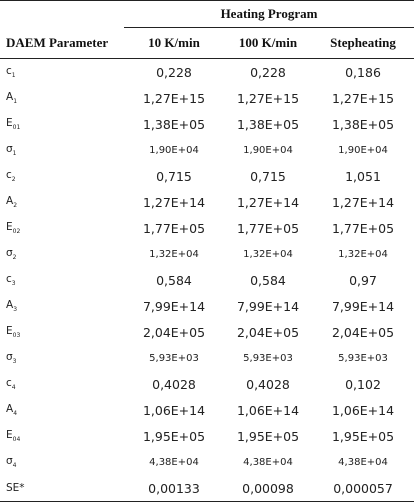 The width and height of the screenshot is (414, 502). What do you see at coordinates (207, 176) in the screenshot?
I see `table-row: c2 0,715 0,715 1,051` at bounding box center [207, 176].